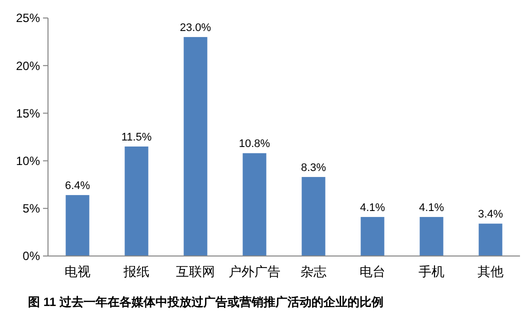  I want to click on x-tick-label: 杂志, so click(313, 271).